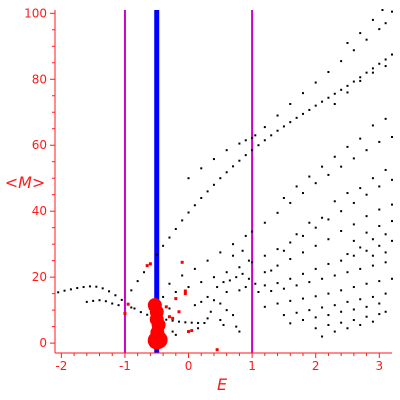 The image size is (400, 400). What do you see at coordinates (43, 343) in the screenshot?
I see `y-tick-label: 0` at bounding box center [43, 343].